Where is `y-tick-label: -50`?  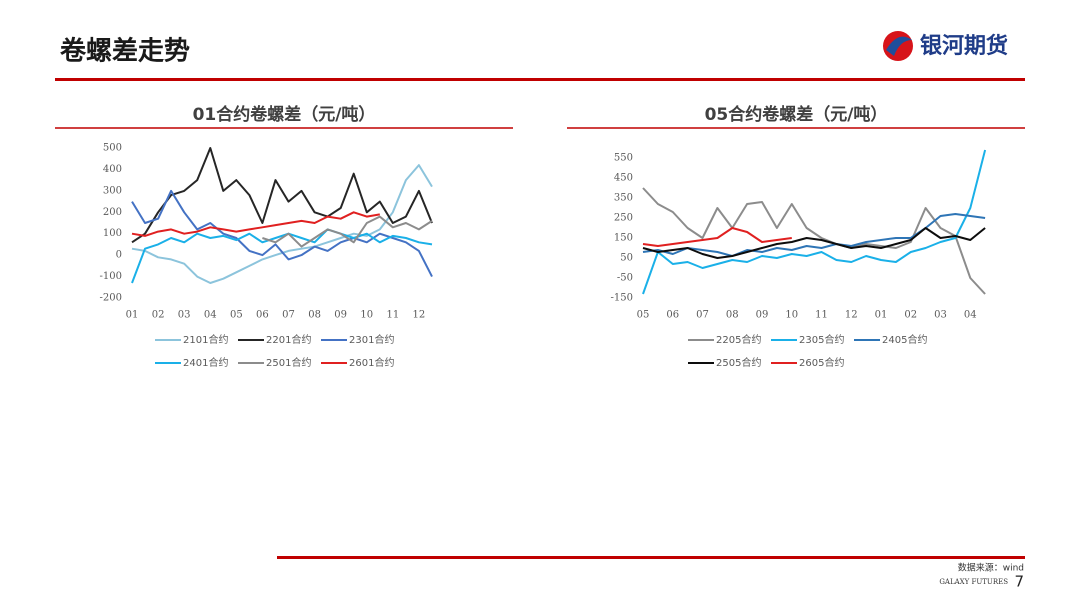
y-tick-label: -50 is located at coordinates (625, 278).